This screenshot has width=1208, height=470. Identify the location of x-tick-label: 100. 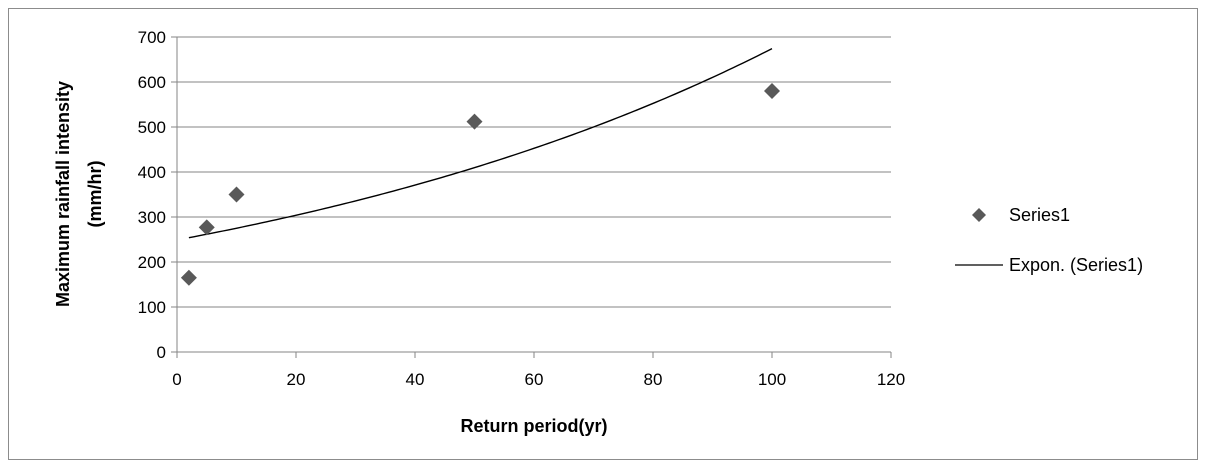
(772, 379).